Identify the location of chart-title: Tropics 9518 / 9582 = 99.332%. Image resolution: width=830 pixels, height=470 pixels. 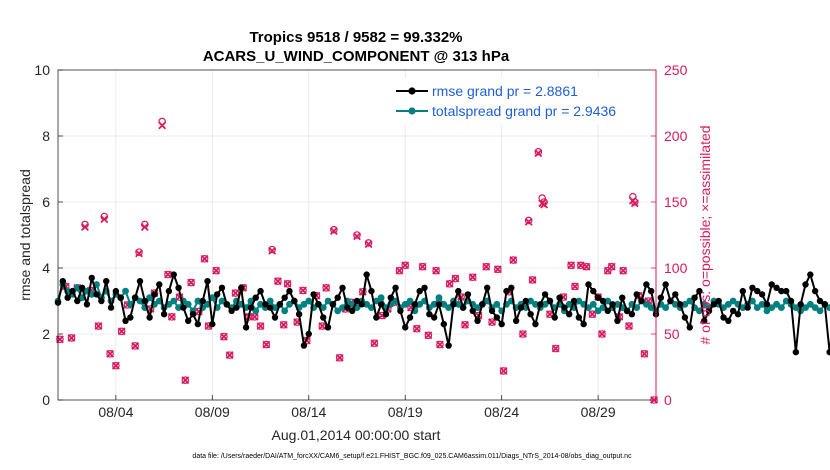
(355, 37).